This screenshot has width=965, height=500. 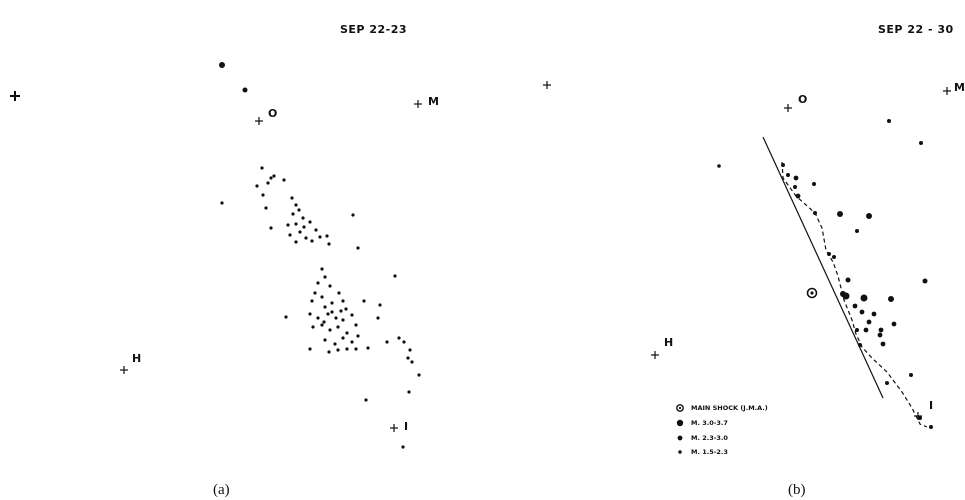 I want to click on station-o-label-b: O, so click(x=802, y=99).